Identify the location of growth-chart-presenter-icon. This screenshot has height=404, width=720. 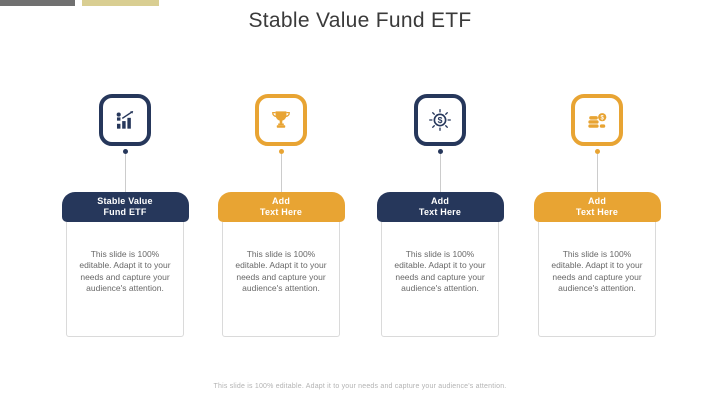
(125, 119).